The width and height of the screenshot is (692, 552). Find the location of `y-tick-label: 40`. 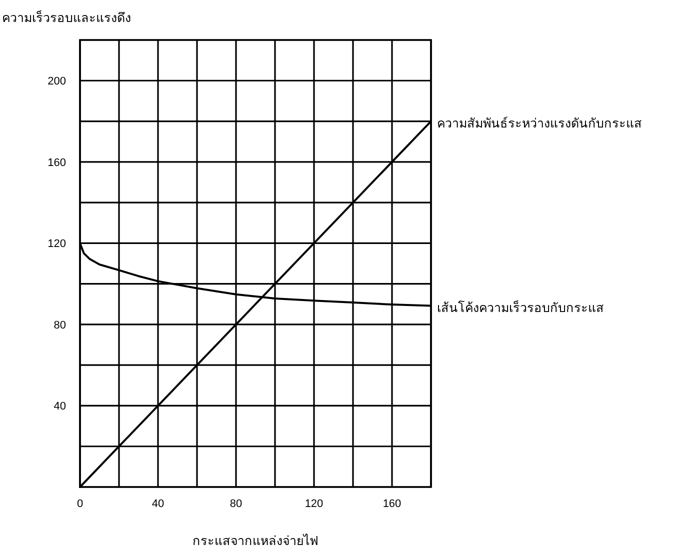

y-tick-label: 40 is located at coordinates (60, 406).